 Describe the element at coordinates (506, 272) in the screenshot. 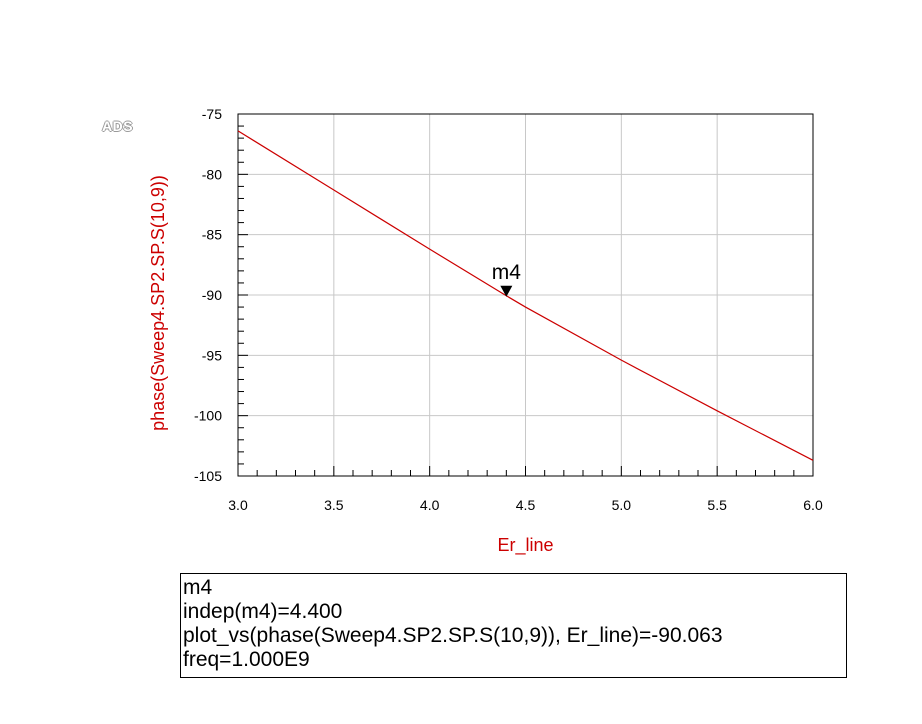

I see `marker-label: m4` at that location.